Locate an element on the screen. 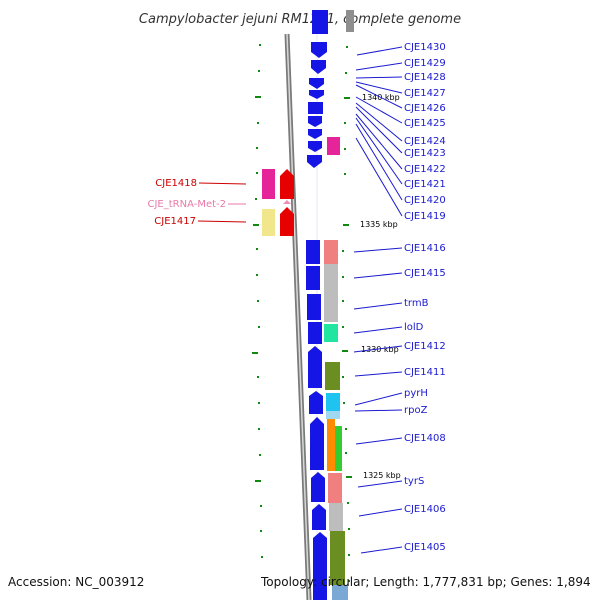 The height and width of the screenshot is (600, 600). gene-label-CJE1421: CJE1421 is located at coordinates (425, 184).